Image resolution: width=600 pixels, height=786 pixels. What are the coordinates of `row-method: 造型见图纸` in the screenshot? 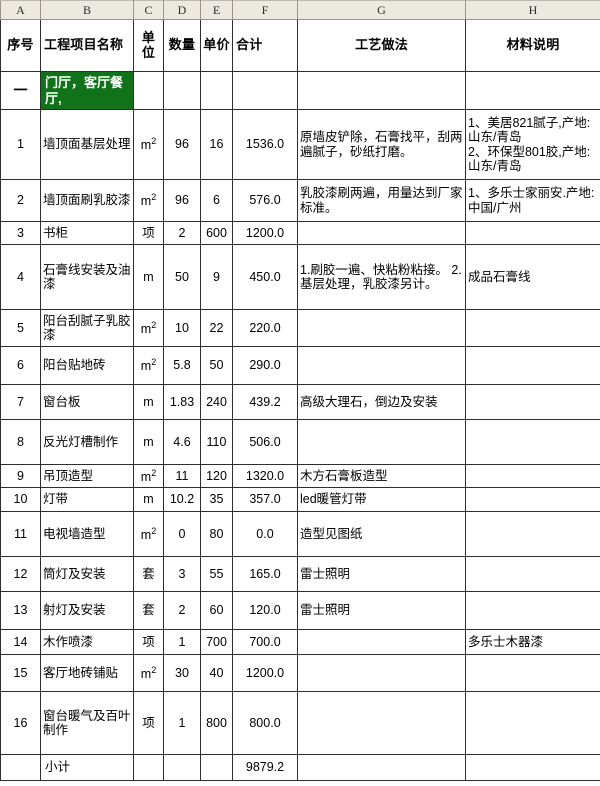 It's located at (381, 534).